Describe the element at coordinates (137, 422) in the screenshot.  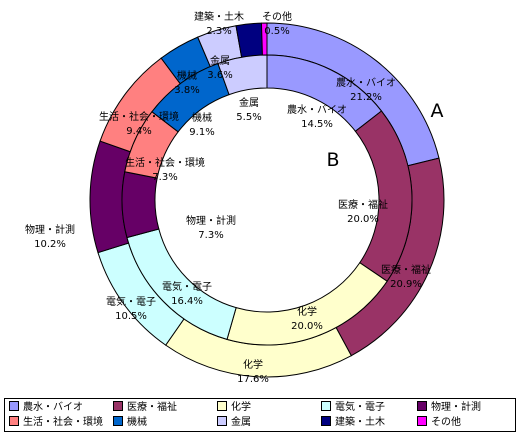
I see `legend-label-6: 機械` at that location.